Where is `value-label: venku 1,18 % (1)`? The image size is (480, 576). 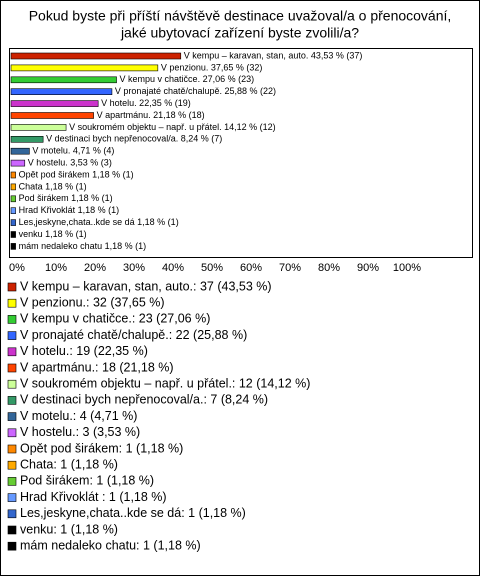 value-label: venku 1,18 % (1) is located at coordinates (53, 234).